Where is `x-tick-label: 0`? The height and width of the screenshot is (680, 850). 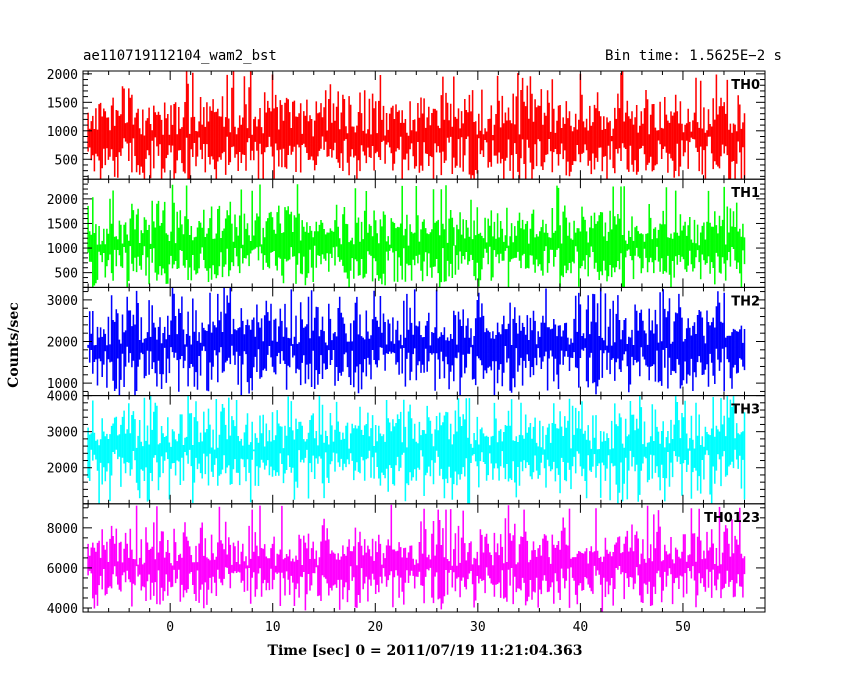 x-tick-label: 0 is located at coordinates (170, 627).